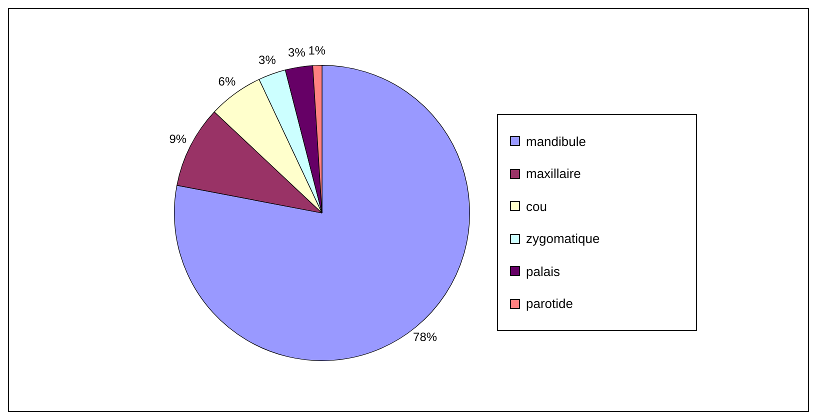 Image resolution: width=816 pixels, height=419 pixels. Describe the element at coordinates (425, 337) in the screenshot. I see `data-label: 78%` at that location.